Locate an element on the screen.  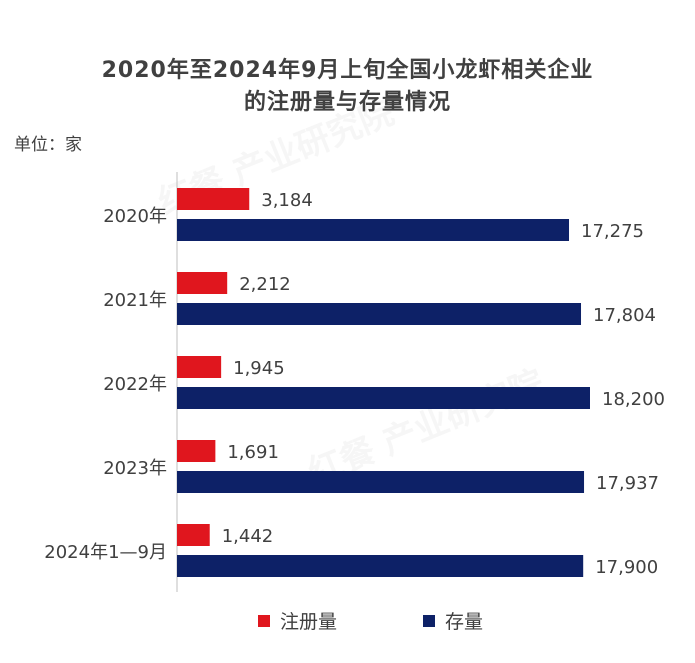
data-label-registered: 1,945 is located at coordinates (259, 368).